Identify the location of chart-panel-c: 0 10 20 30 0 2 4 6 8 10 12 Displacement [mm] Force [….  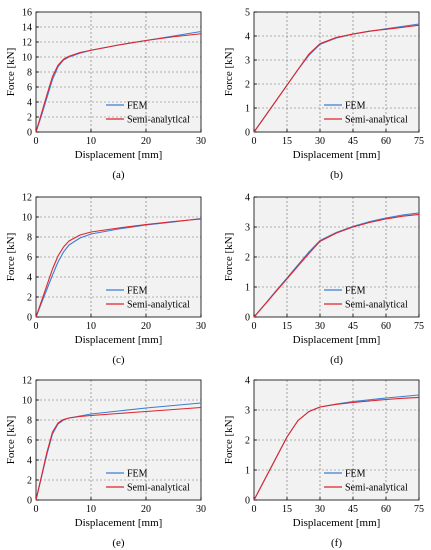
(105, 280).